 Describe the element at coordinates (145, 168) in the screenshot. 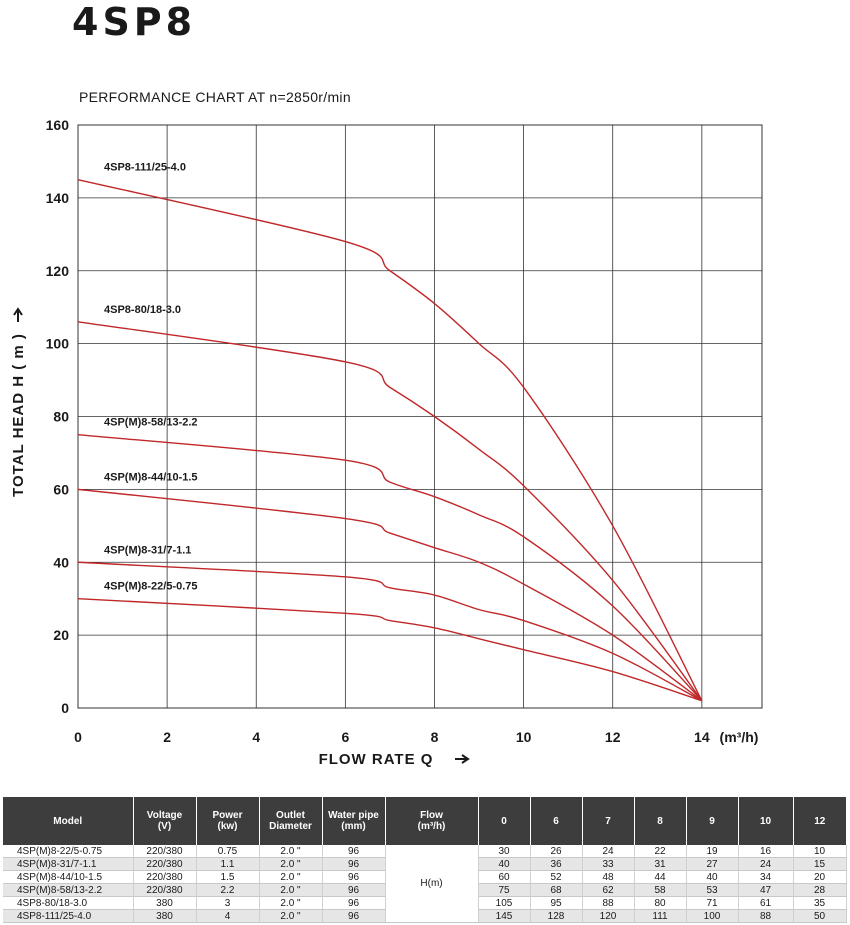

I see `series-label: 4SP8-111/25-4.0` at that location.